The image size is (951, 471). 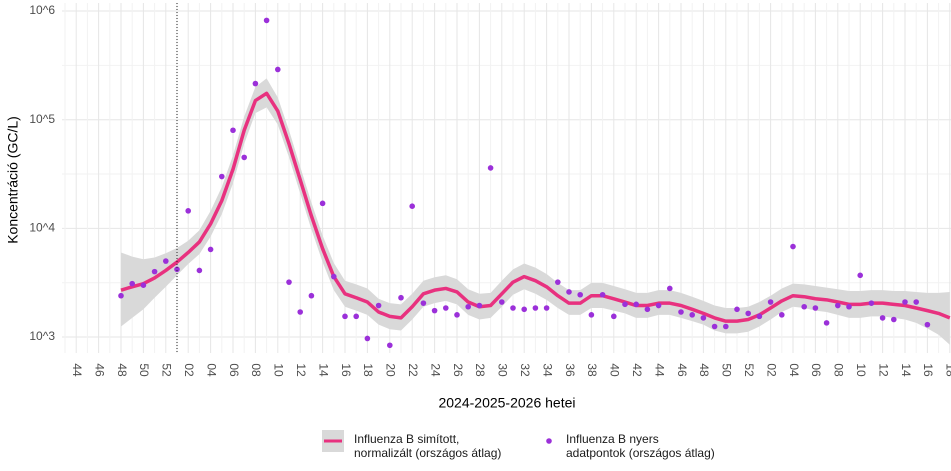 I want to click on x-tick-label: 32, so click(x=525, y=370).